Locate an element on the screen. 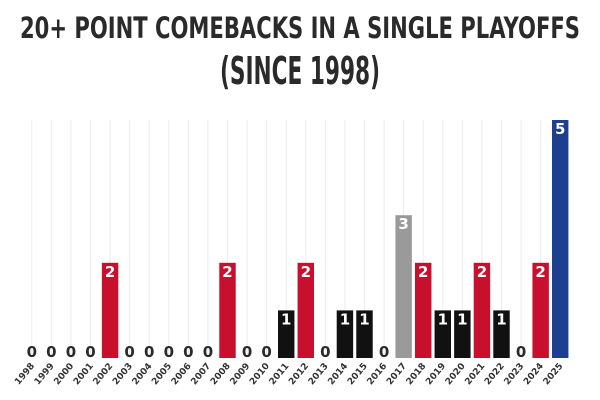 The image size is (600, 400). value-label: 5 is located at coordinates (560, 129).